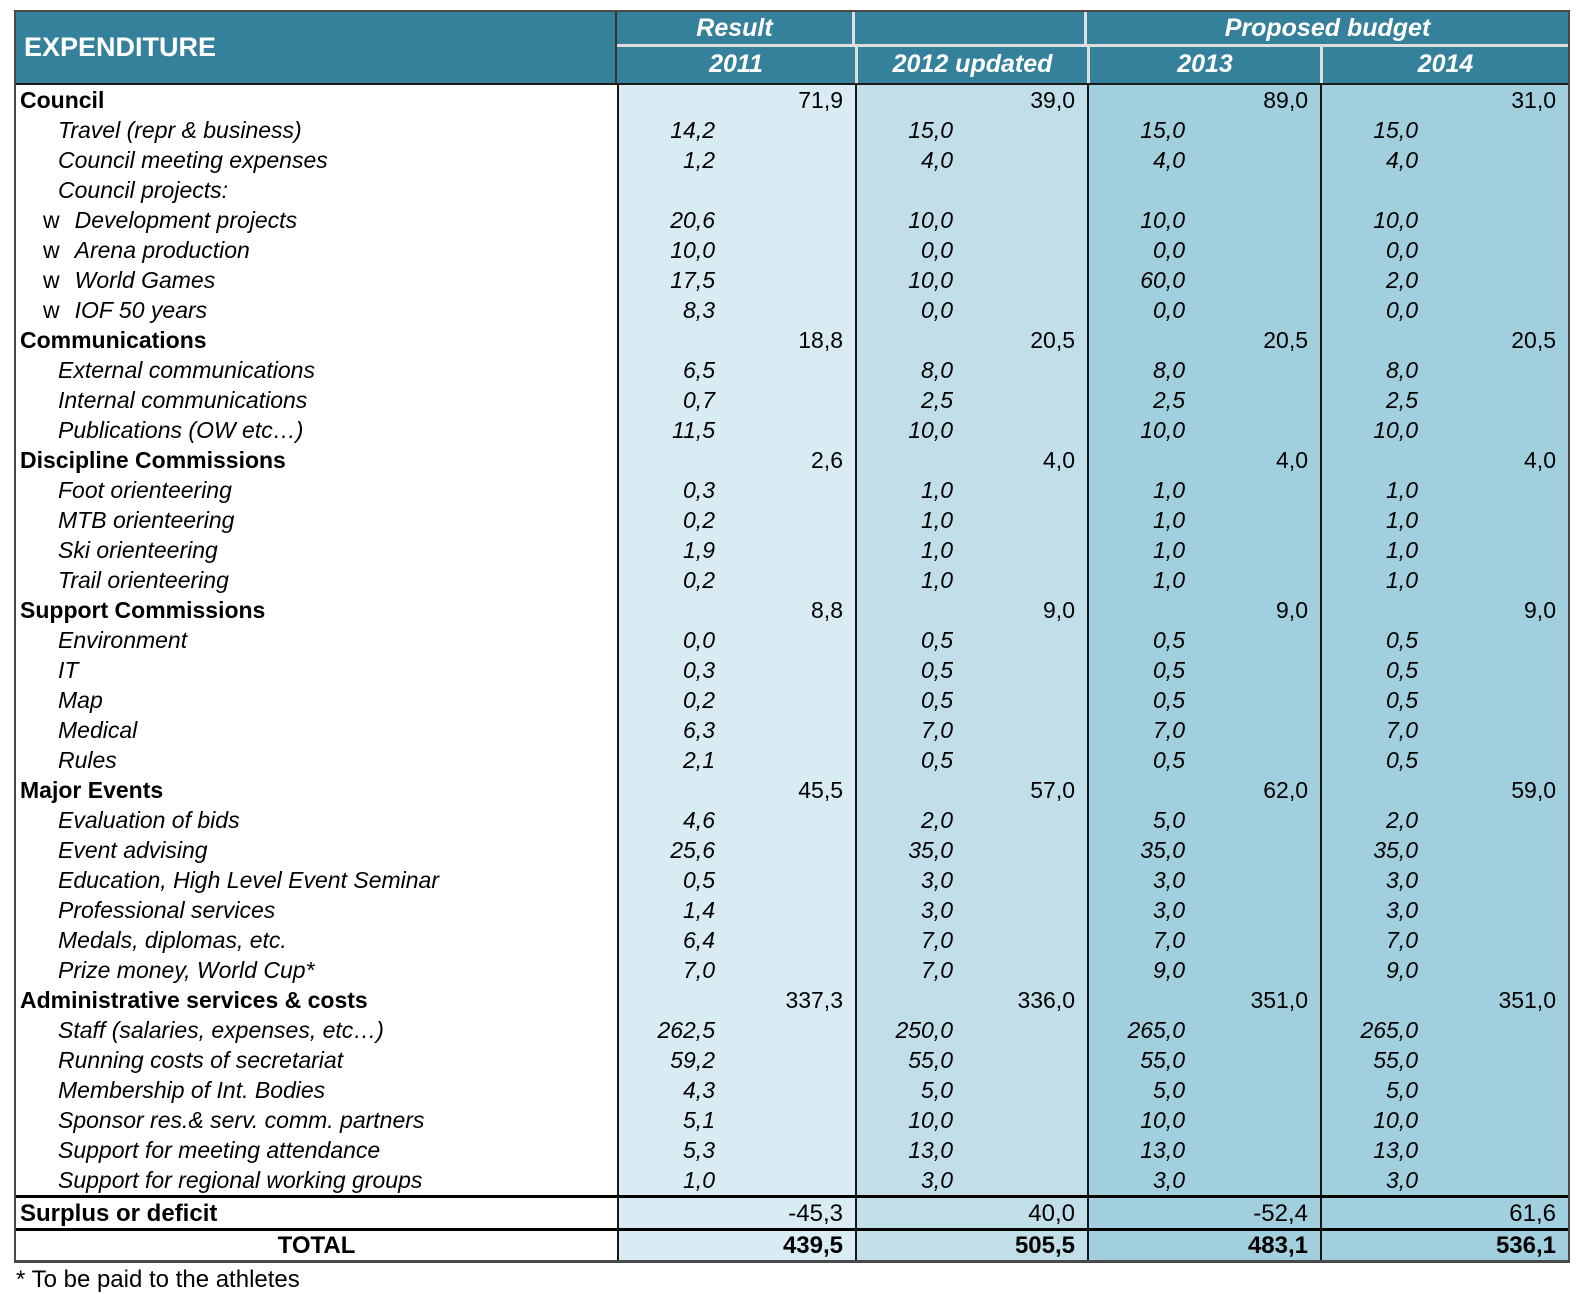  What do you see at coordinates (80, 700) in the screenshot?
I see `row-label: Map` at bounding box center [80, 700].